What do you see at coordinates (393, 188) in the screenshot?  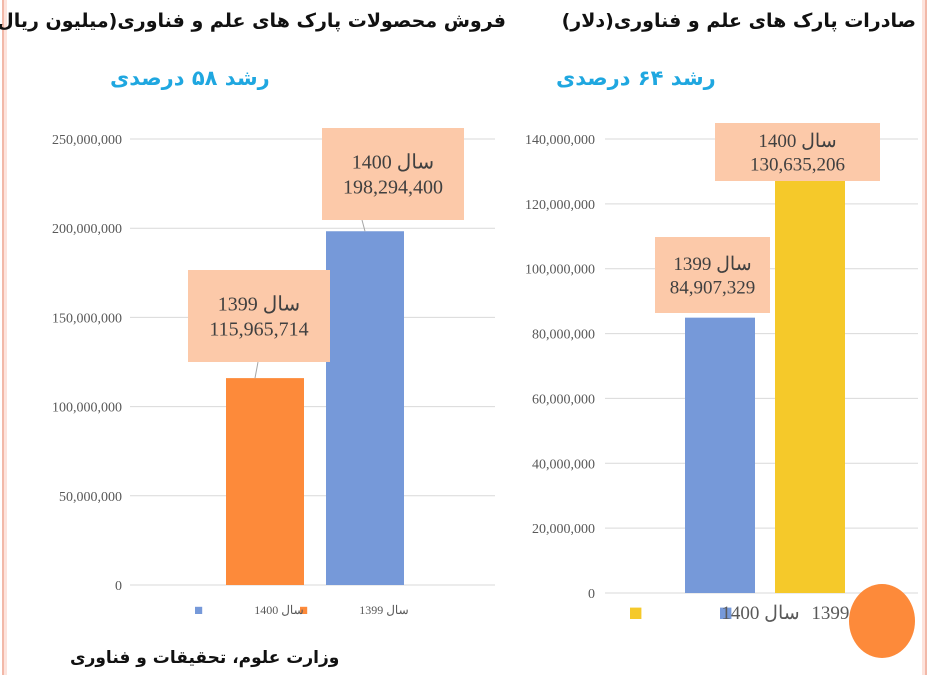 I see `data-label-value: 198,294,400` at bounding box center [393, 188].